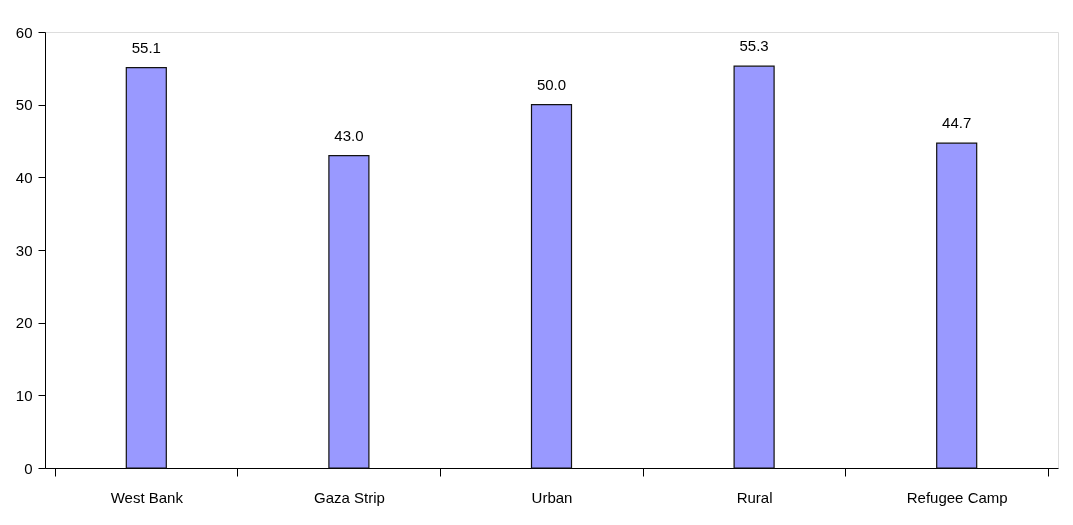 The height and width of the screenshot is (525, 1073). Describe the element at coordinates (349, 497) in the screenshot. I see `x-tick-label: Gaza Strip` at that location.